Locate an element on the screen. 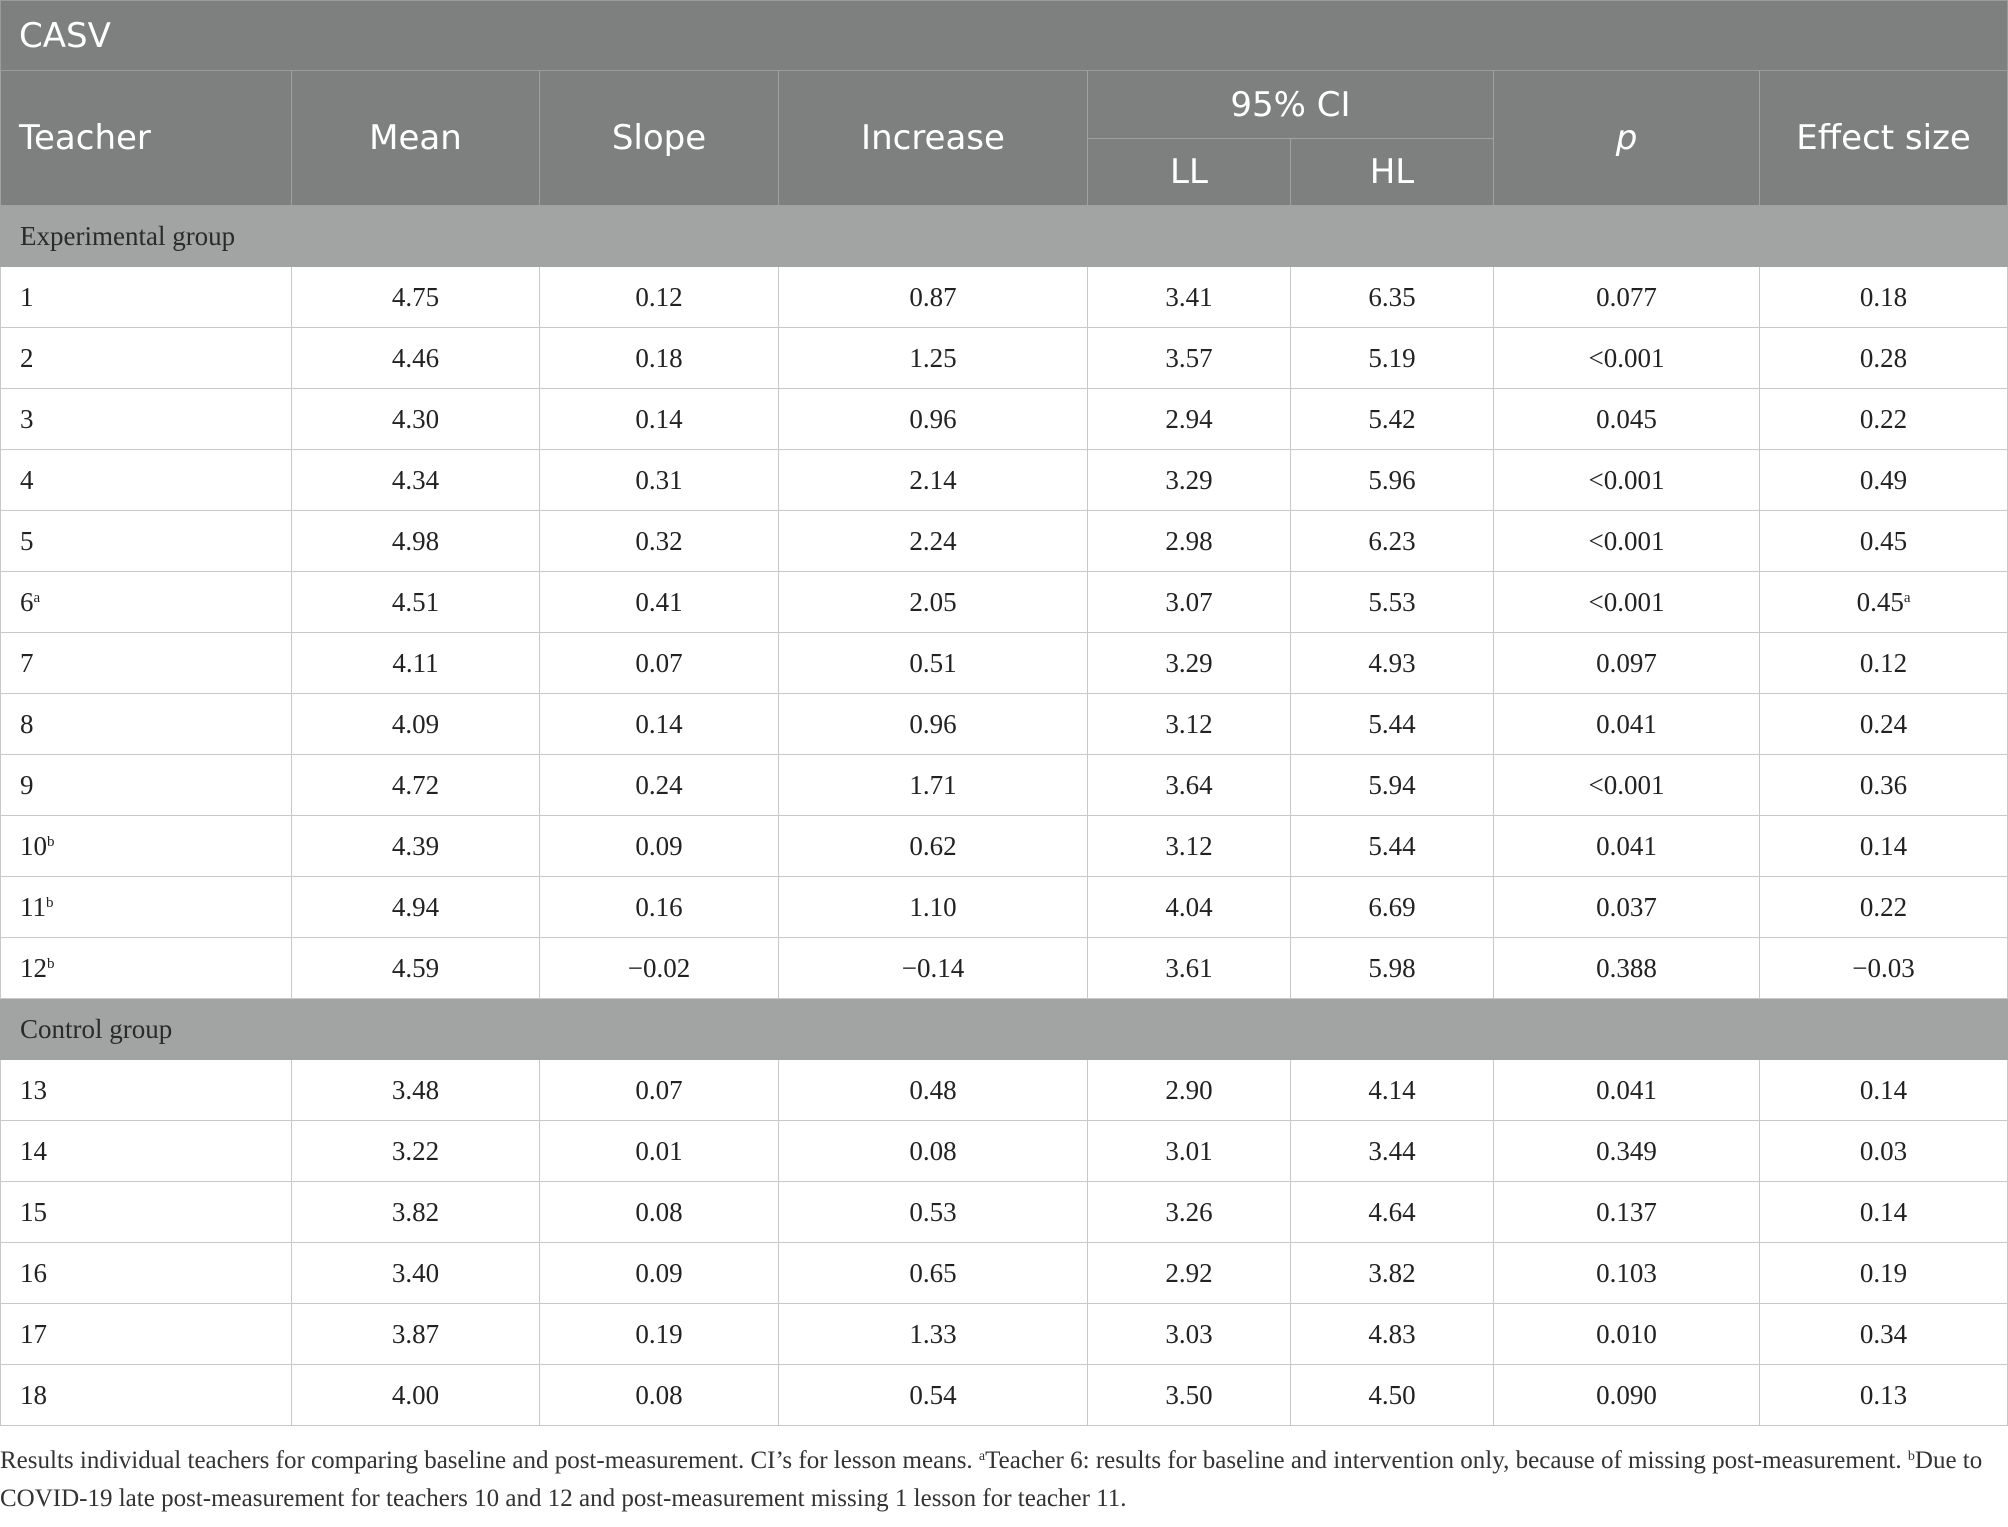  cell-hl: 5.19 is located at coordinates (1392, 358).